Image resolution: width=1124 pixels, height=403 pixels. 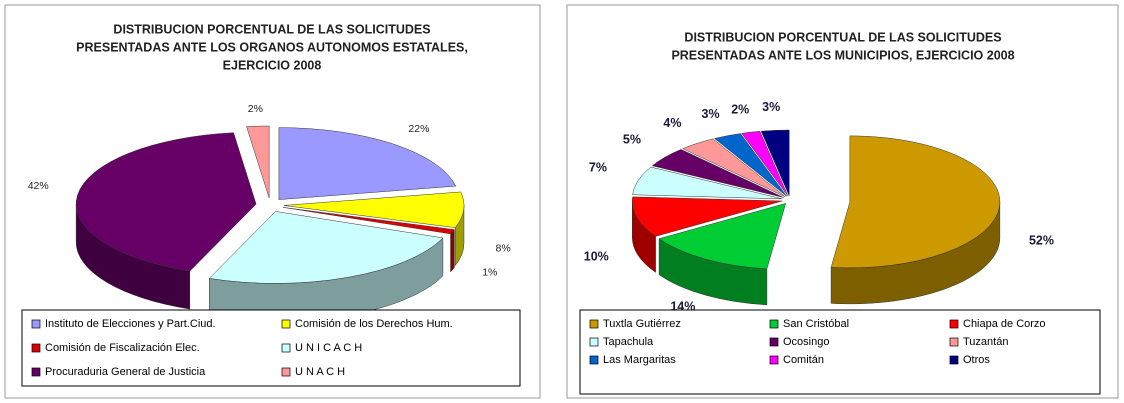 I want to click on legend-label: Instituto de Elecciones y Part.Ciud., so click(x=130, y=324).